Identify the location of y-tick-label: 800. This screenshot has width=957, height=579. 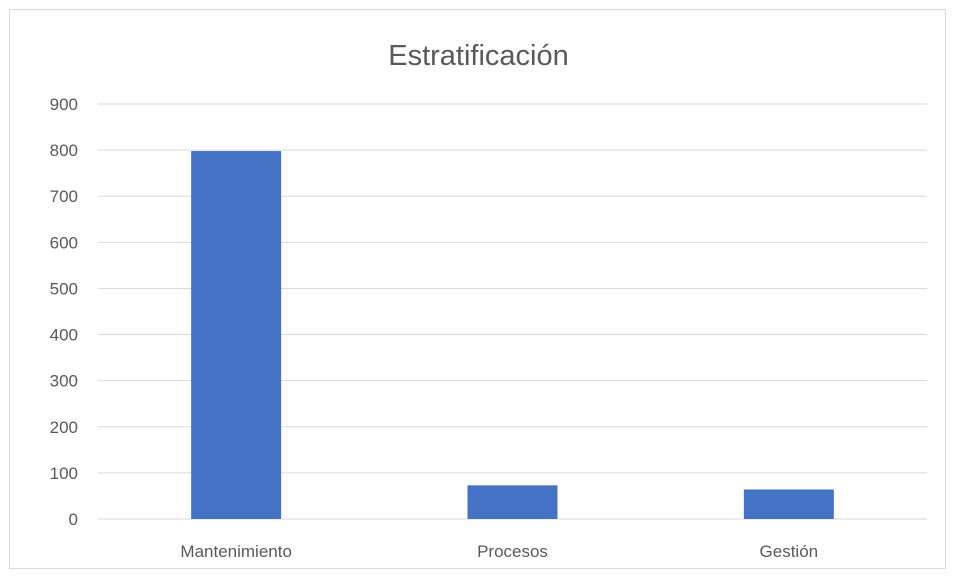
(64, 150).